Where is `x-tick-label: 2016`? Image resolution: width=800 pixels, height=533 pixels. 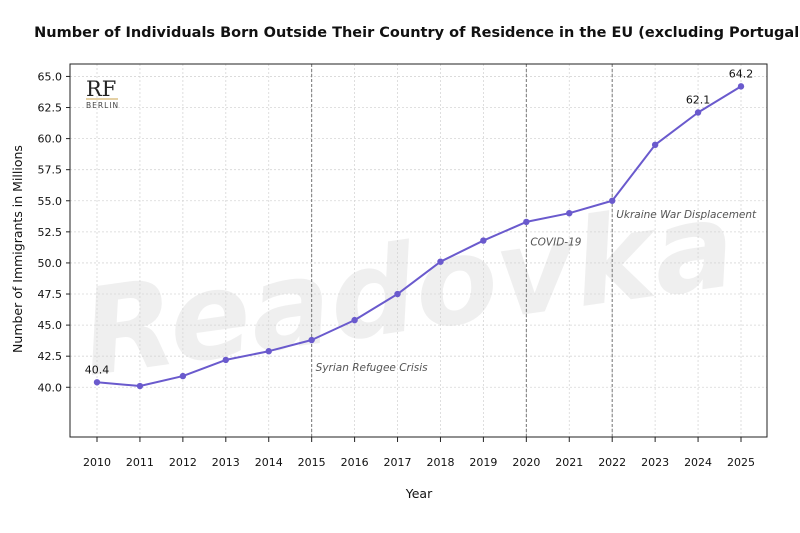 x-tick-label: 2016 is located at coordinates (355, 462).